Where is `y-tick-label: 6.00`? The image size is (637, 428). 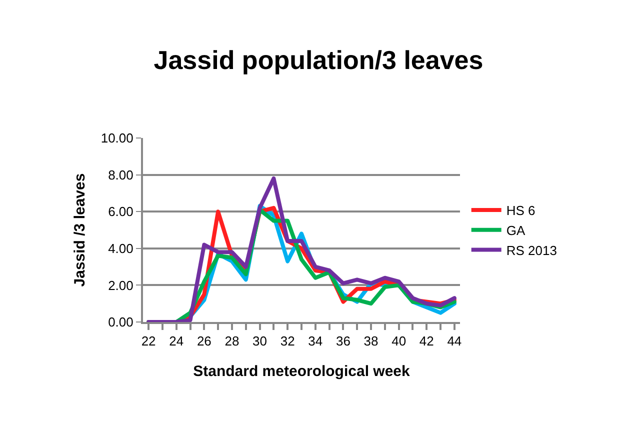
y-tick-label: 6.00 is located at coordinates (121, 212).